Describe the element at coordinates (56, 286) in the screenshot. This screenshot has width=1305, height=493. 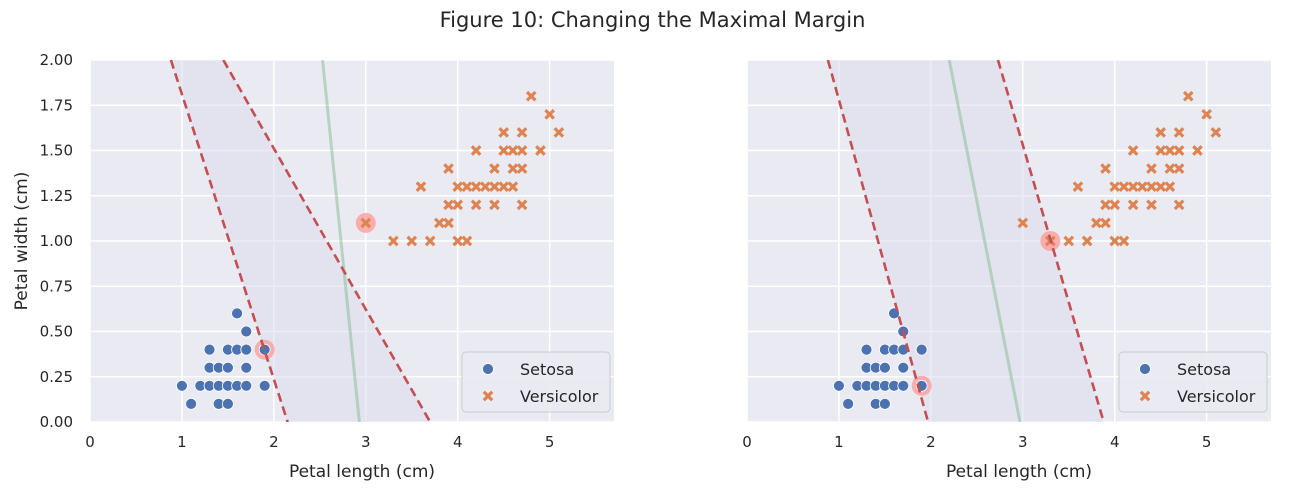
I see `y-tick-label: 0.75` at that location.